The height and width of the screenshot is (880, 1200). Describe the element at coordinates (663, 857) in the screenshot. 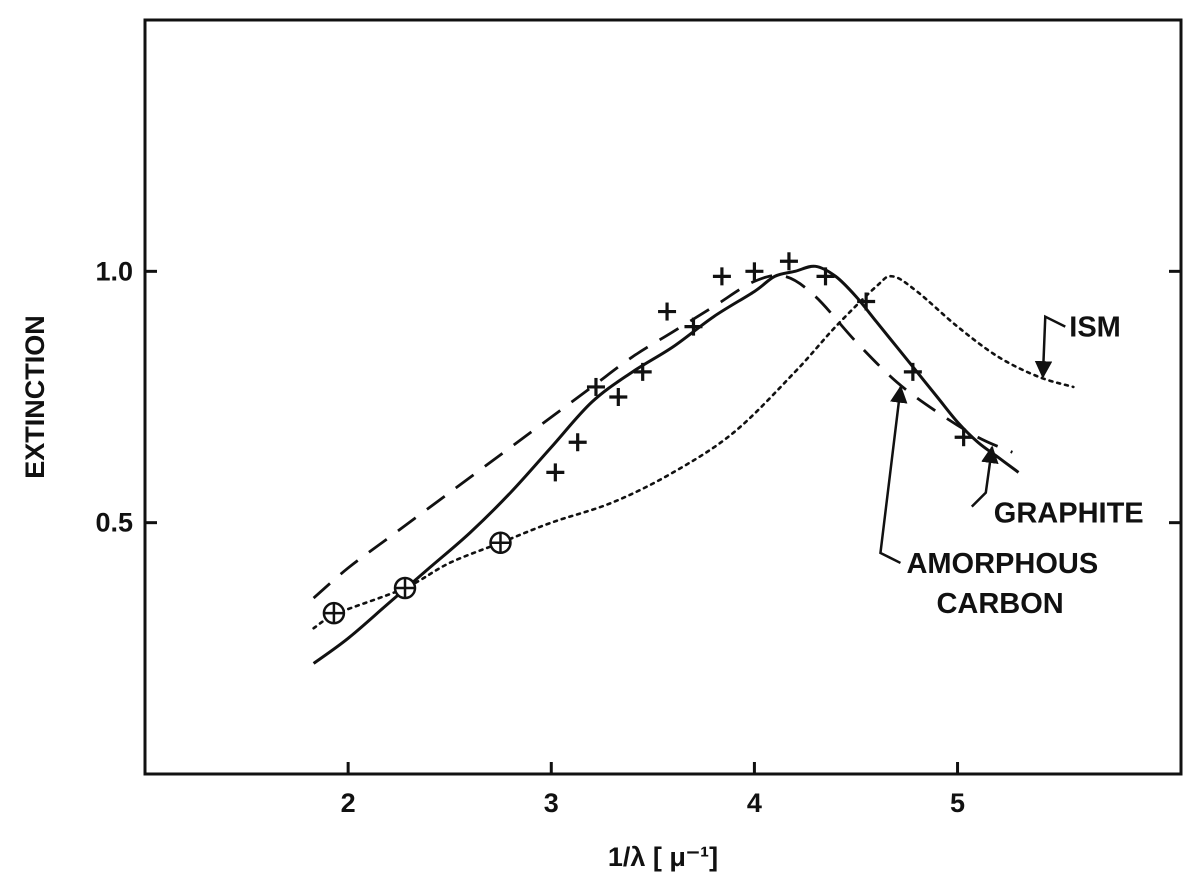

I see `x-axis-label: 1/λ [ μ⁻¹]` at that location.